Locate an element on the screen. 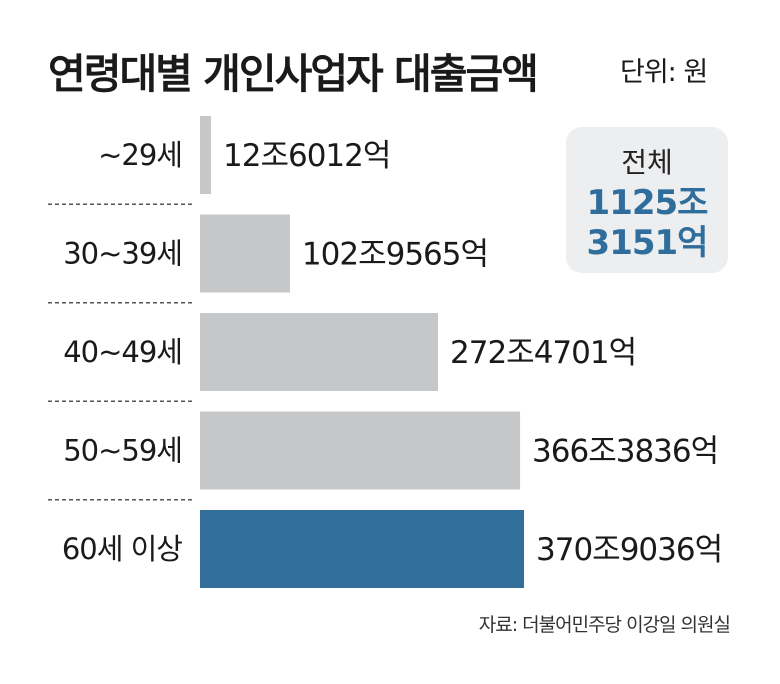  value-label-4: 370조9036억 is located at coordinates (629, 550).